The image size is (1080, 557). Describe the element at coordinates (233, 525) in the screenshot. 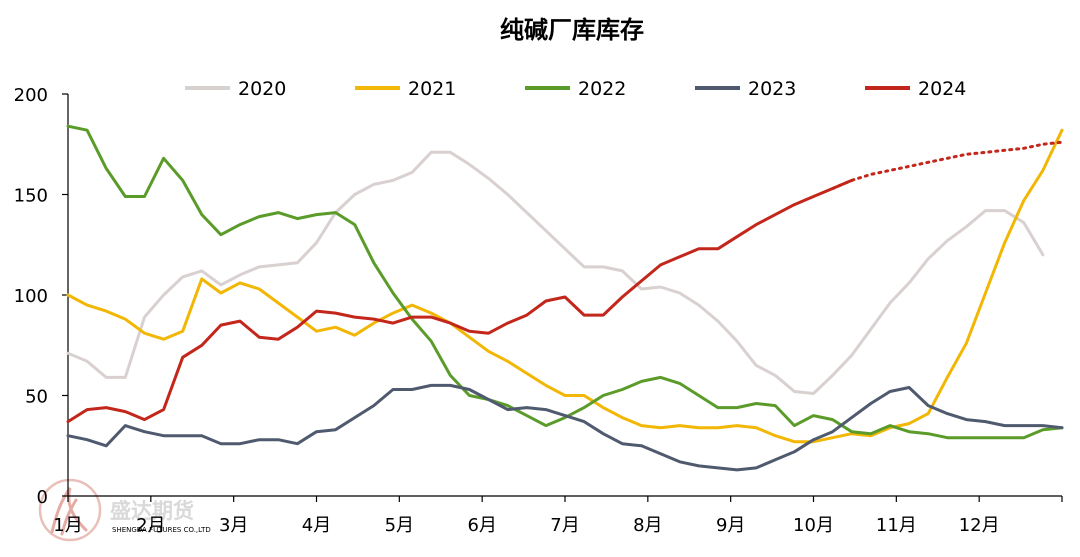

I see `x-tick-label: 3月` at that location.